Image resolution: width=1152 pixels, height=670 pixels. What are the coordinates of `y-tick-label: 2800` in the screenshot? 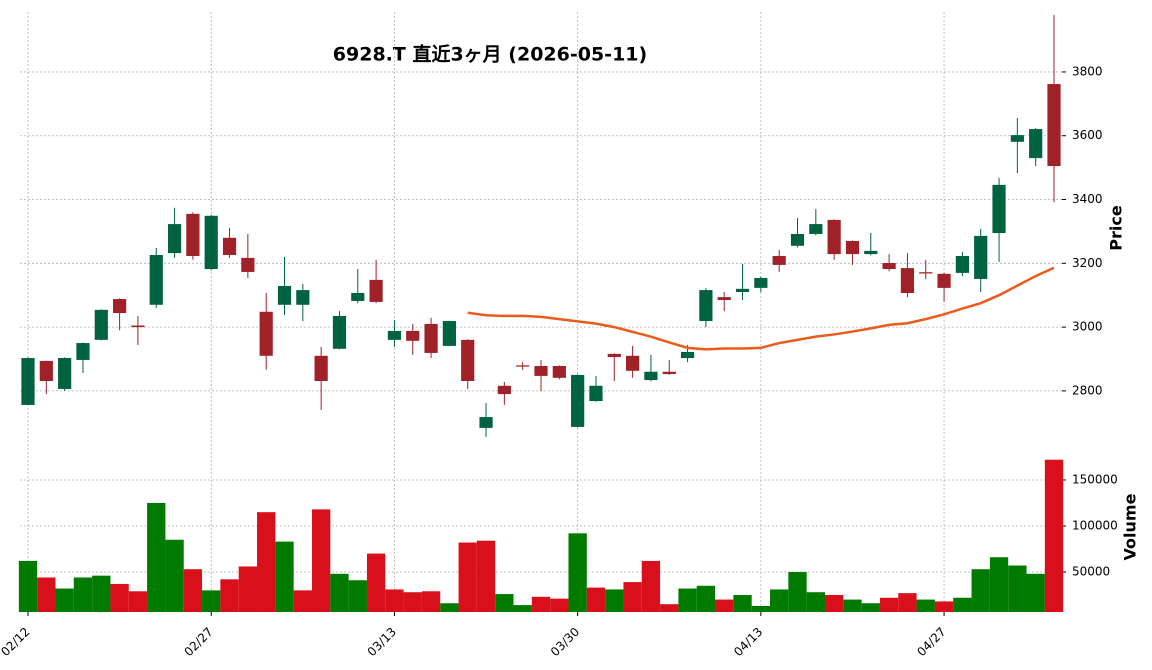 It's located at (1087, 390).